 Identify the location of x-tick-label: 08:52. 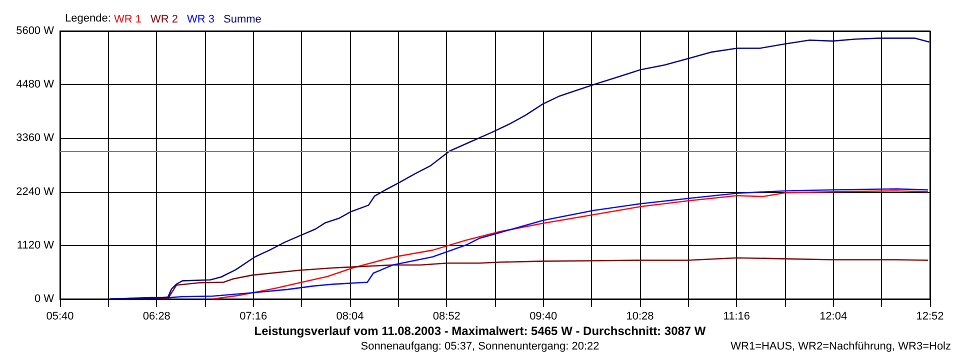
(446, 316).